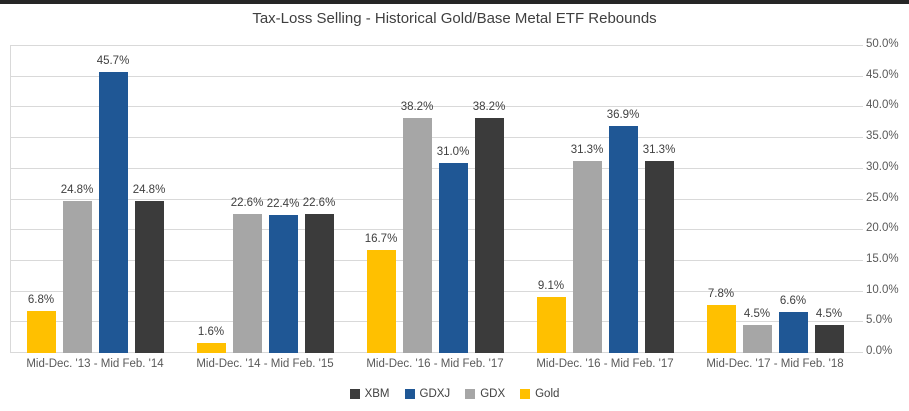 This screenshot has width=909, height=411. What do you see at coordinates (211, 332) in the screenshot?
I see `bar-value-label: 1.6%` at bounding box center [211, 332].